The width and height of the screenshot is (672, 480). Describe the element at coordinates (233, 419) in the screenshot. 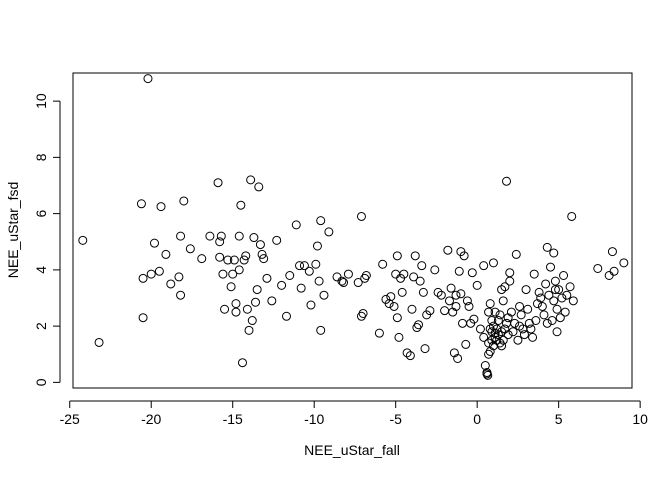

I see `x-tick-label: -15` at that location.